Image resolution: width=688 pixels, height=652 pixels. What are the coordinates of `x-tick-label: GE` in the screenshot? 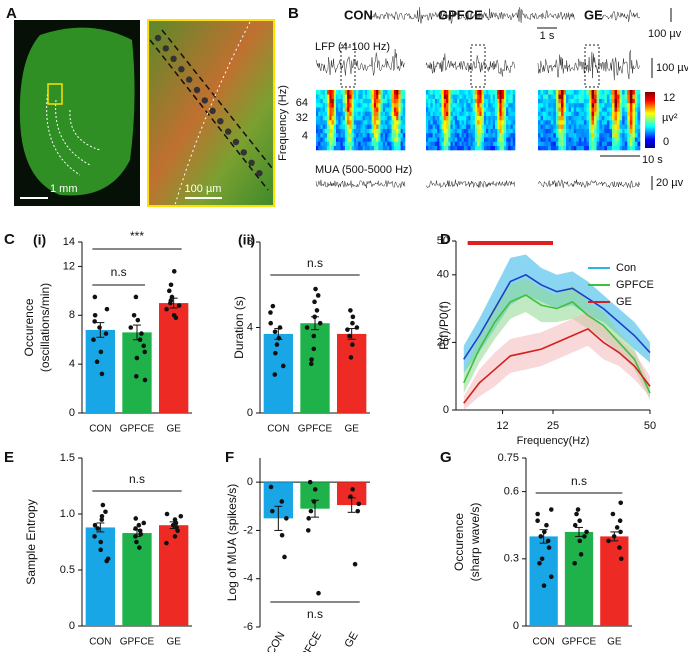 It's located at (614, 642).